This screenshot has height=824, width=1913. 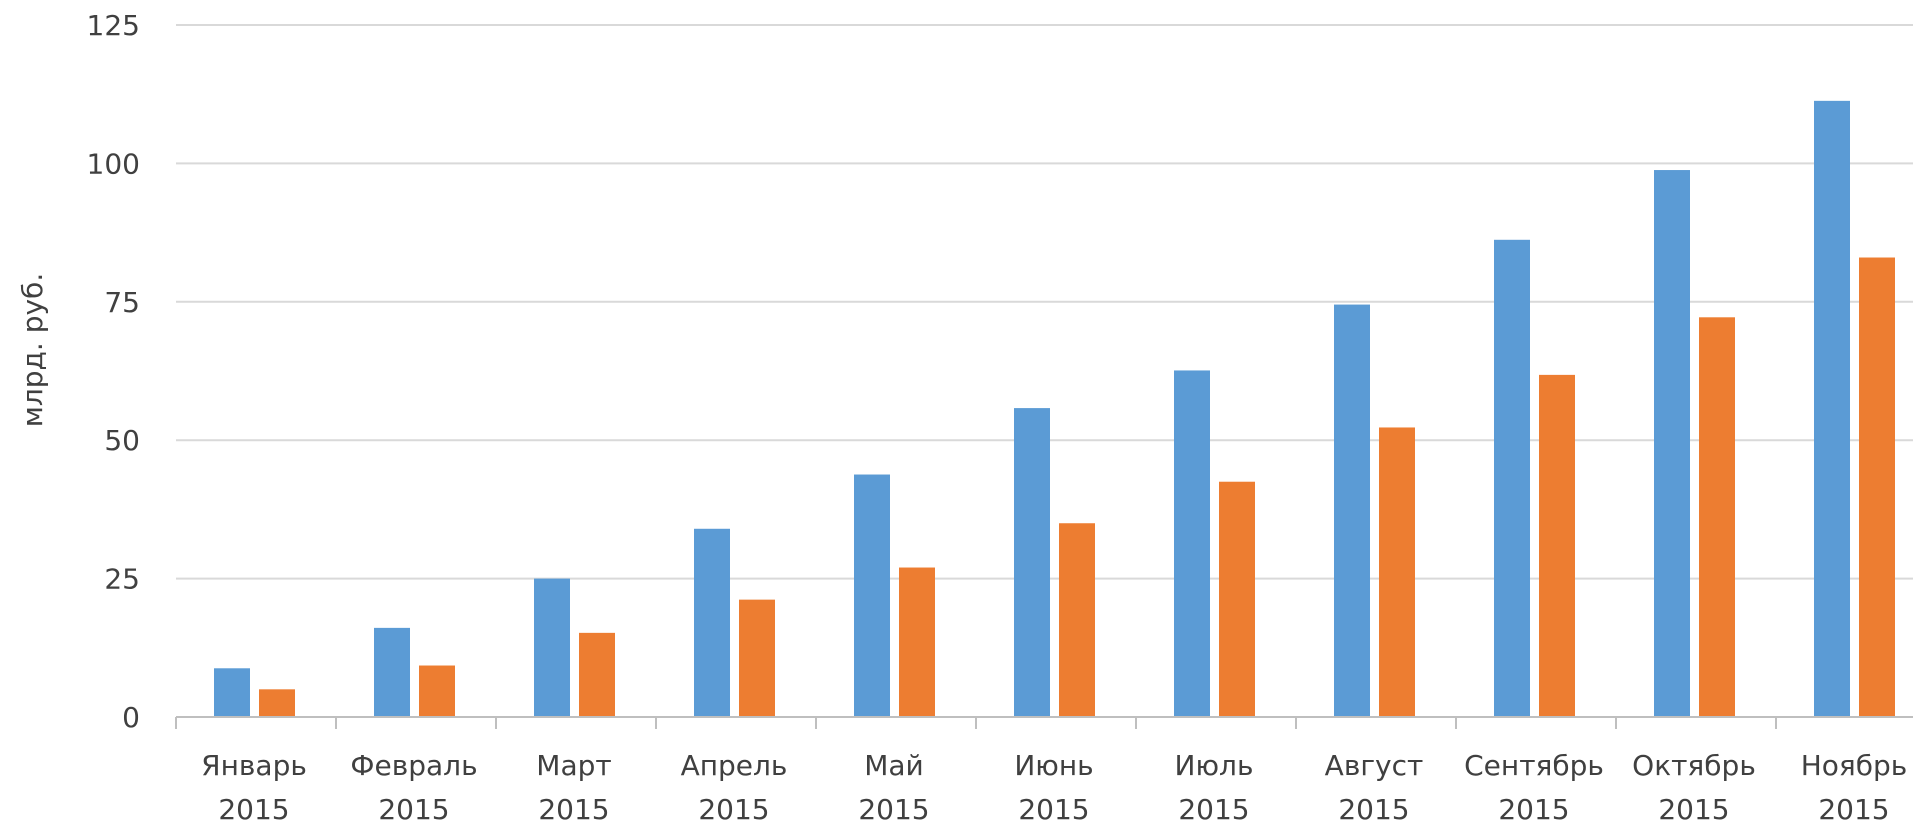 What do you see at coordinates (254, 765) in the screenshot?
I see `x-tick-label: Январь` at bounding box center [254, 765].